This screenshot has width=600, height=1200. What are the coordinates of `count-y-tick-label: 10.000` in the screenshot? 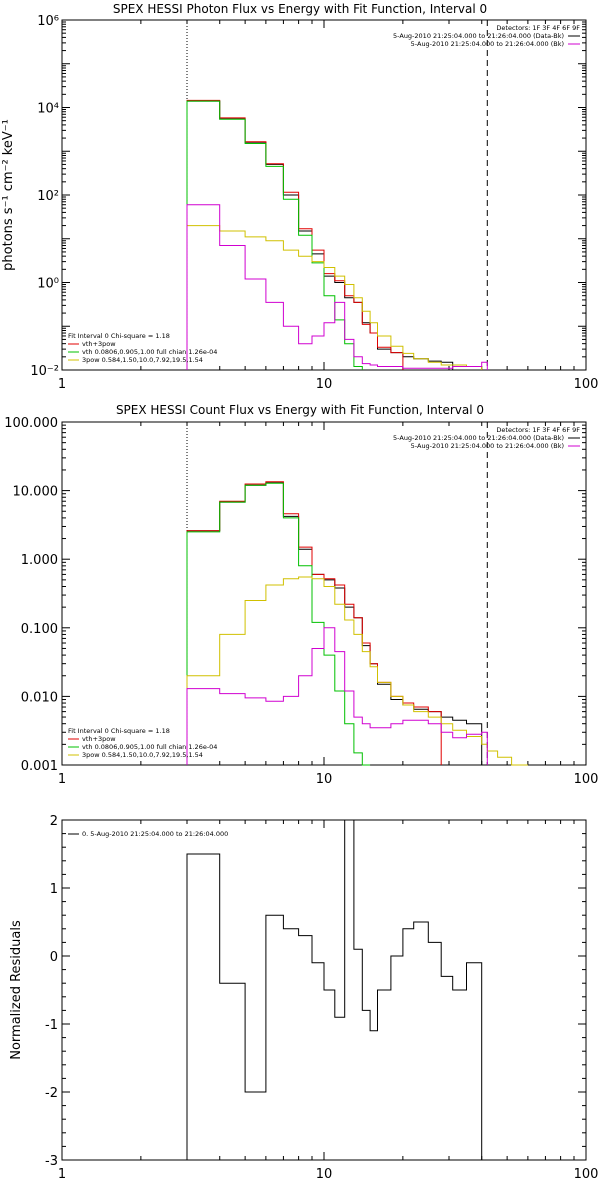 It's located at (36, 492).